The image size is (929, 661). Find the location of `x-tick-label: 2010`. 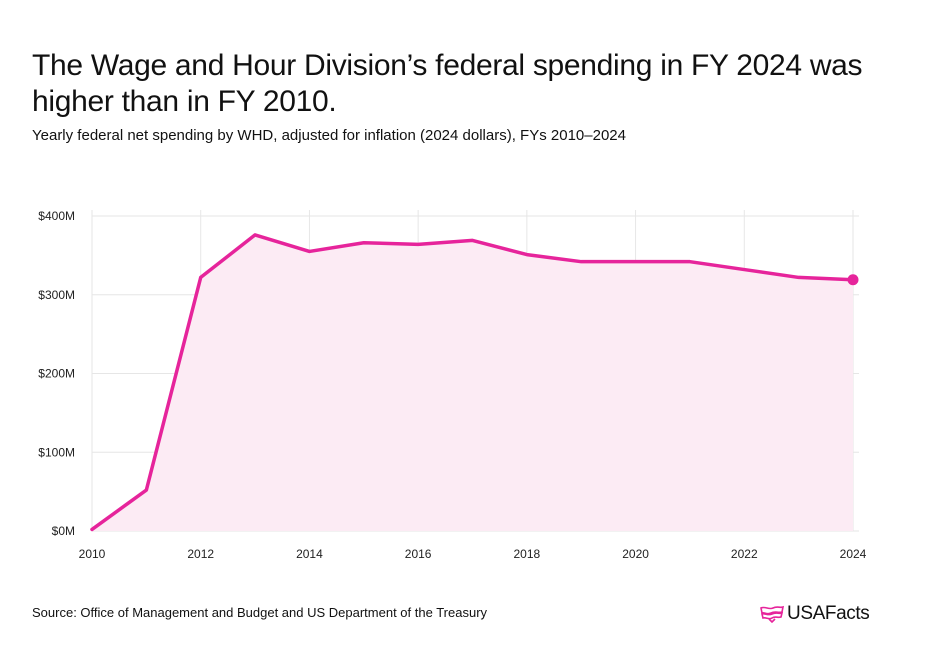

x-tick-label: 2010 is located at coordinates (92, 554).